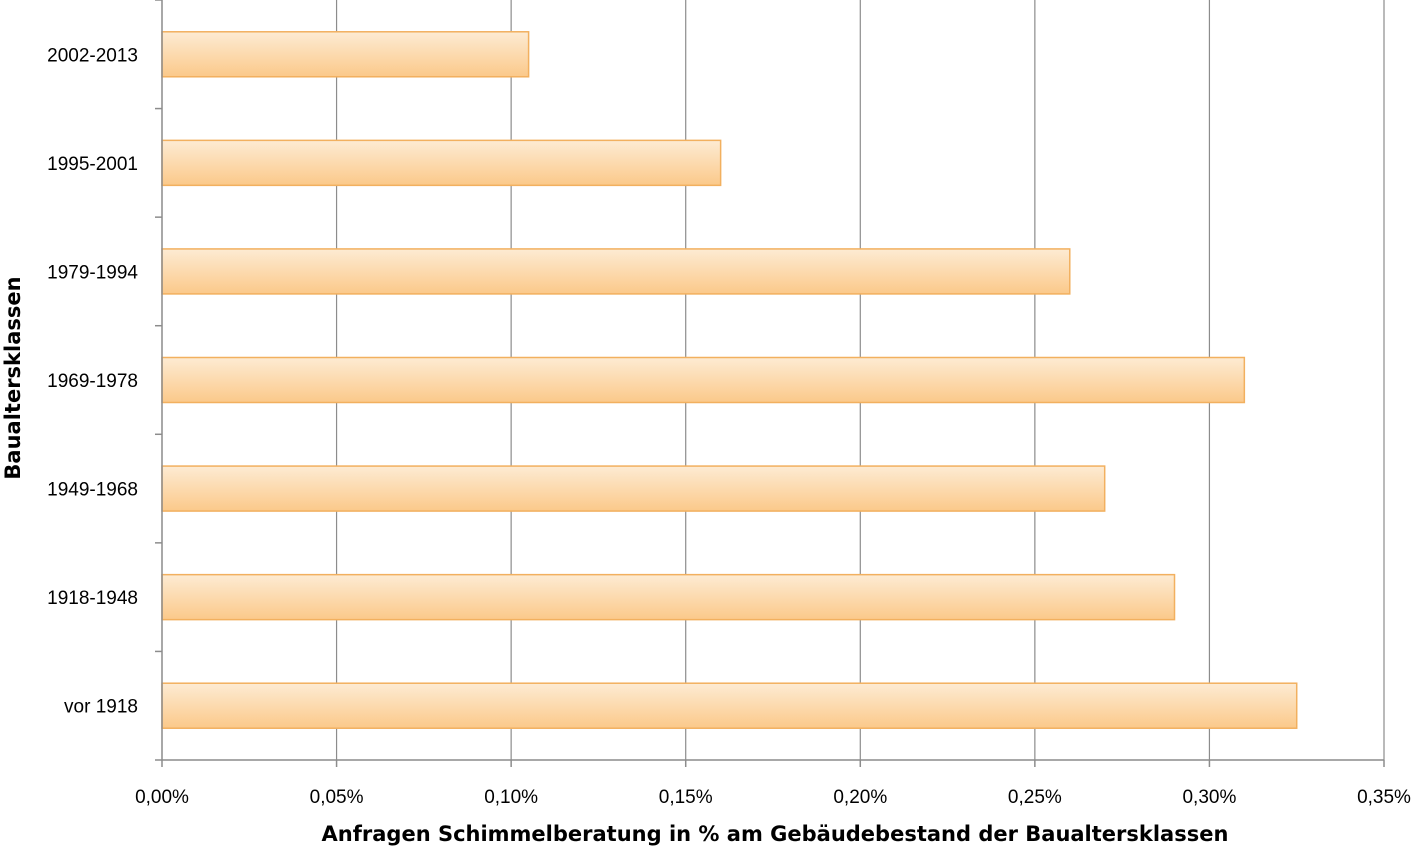  Describe the element at coordinates (101, 707) in the screenshot. I see `y-tick-label: vor 1918` at that location.